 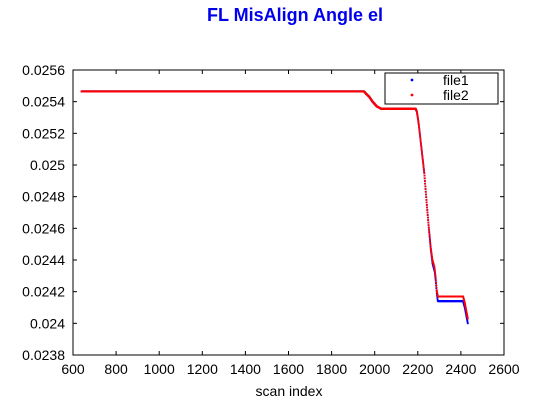 What do you see at coordinates (245, 369) in the screenshot?
I see `x-tick-label: 1400` at bounding box center [245, 369].